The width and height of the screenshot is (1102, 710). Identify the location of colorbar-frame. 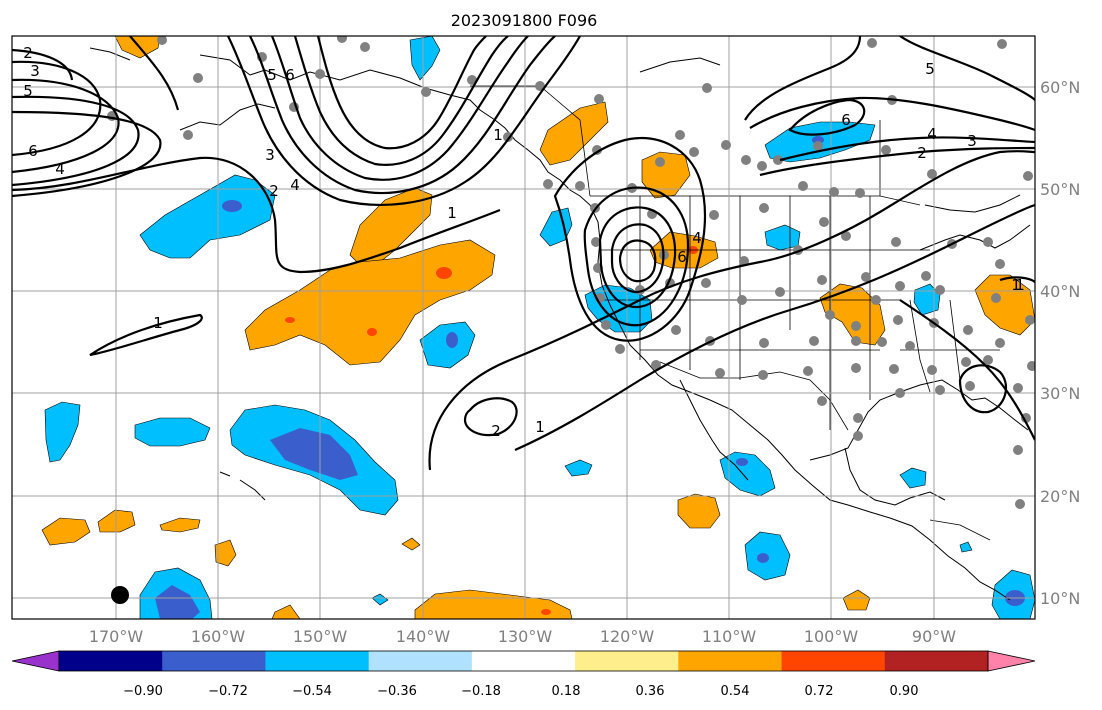
(523, 661).